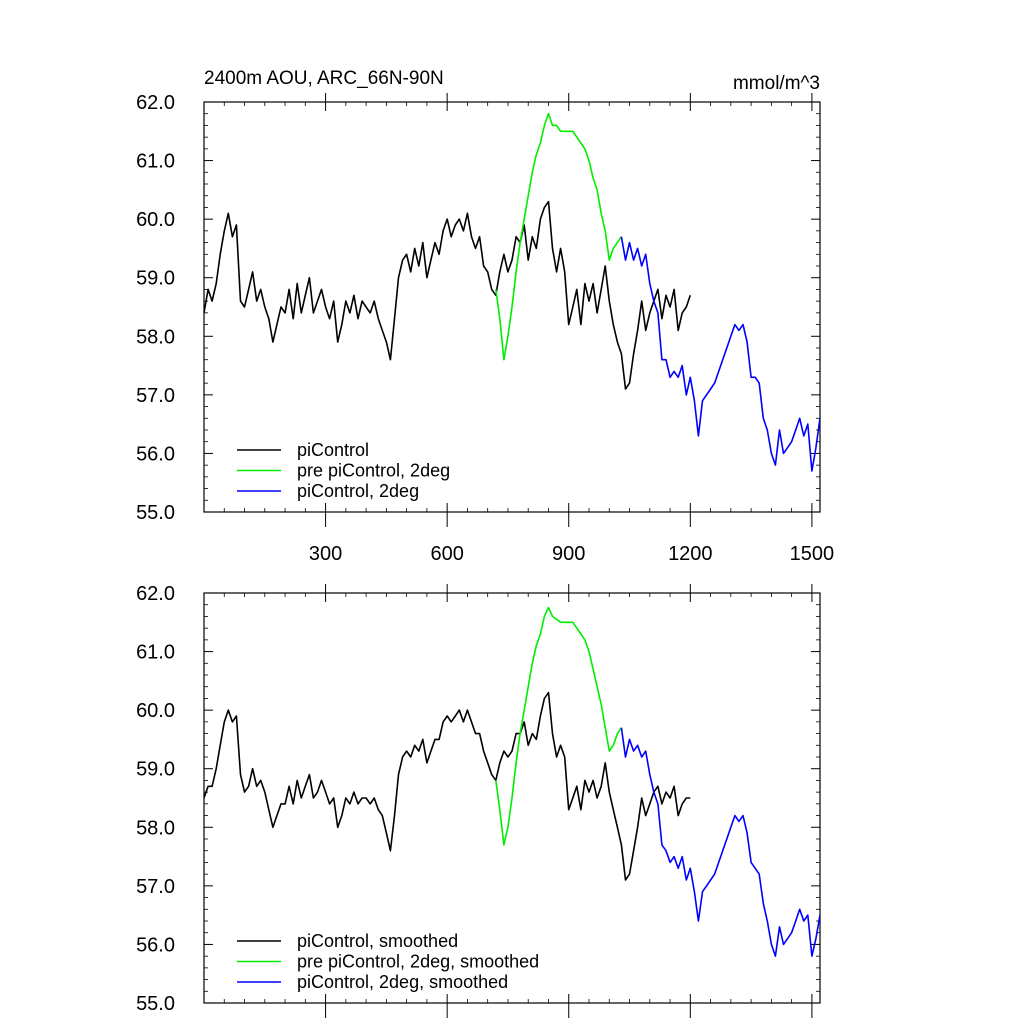 The image size is (1024, 1024). Describe the element at coordinates (690, 554) in the screenshot. I see `x-tick-label: 1200` at that location.